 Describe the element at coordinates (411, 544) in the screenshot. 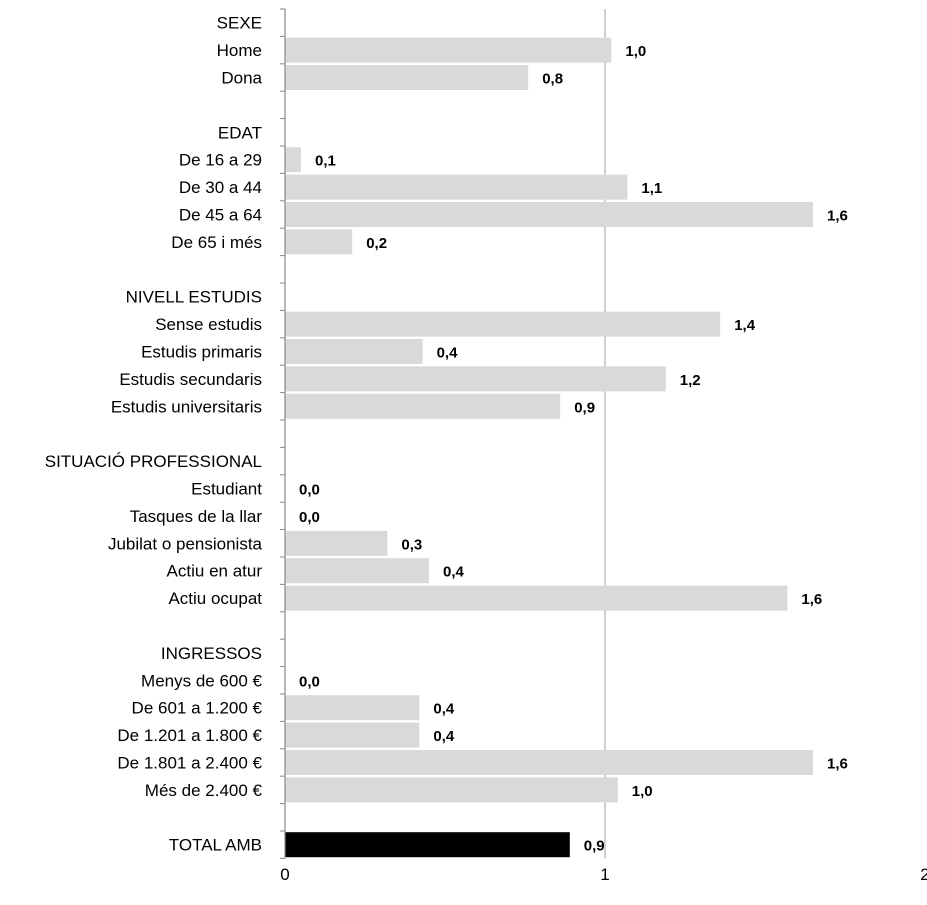

I see `data-label: 0,3` at that location.